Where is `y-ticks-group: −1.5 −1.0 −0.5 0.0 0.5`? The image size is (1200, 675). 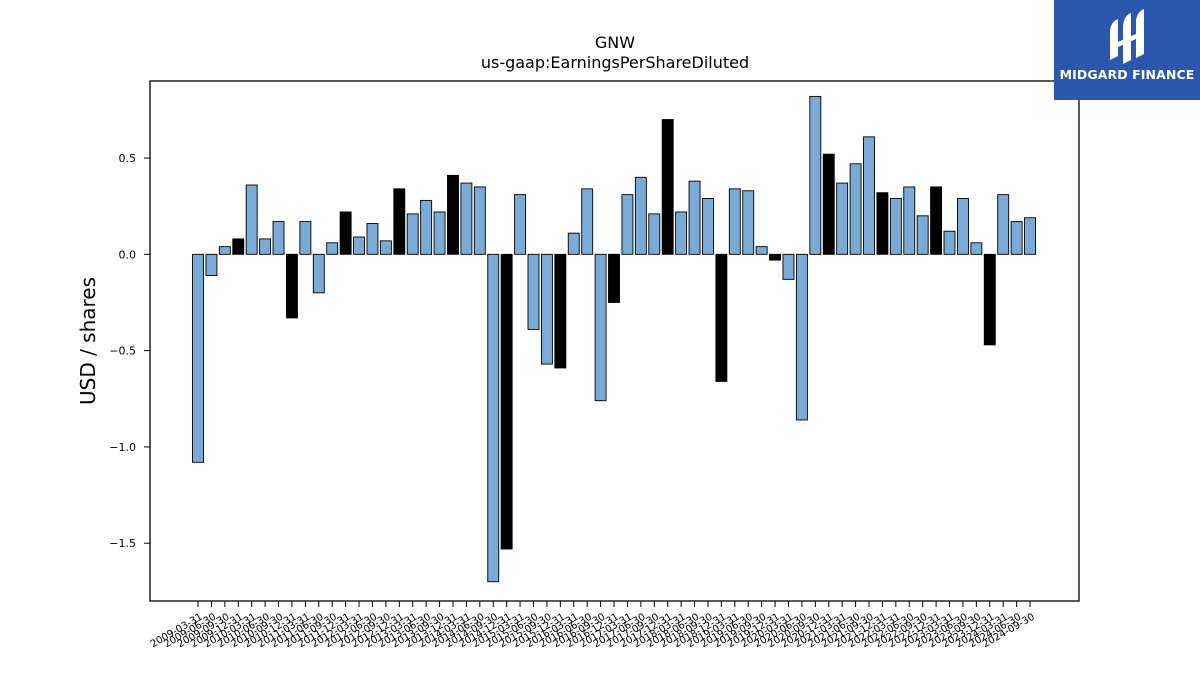 y-ticks-group: −1.5 −1.0 −0.5 0.0 0.5 is located at coordinates (129, 351).